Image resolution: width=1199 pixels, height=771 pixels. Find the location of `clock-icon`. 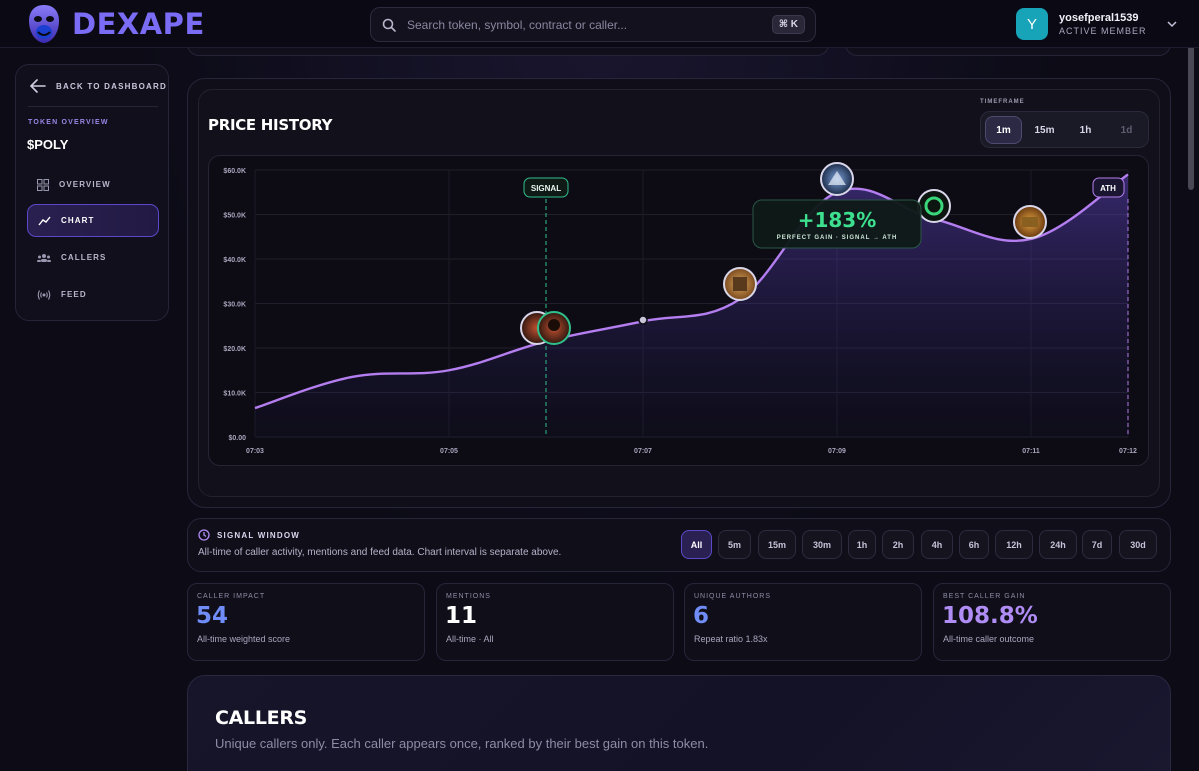

clock-icon is located at coordinates (204, 535).